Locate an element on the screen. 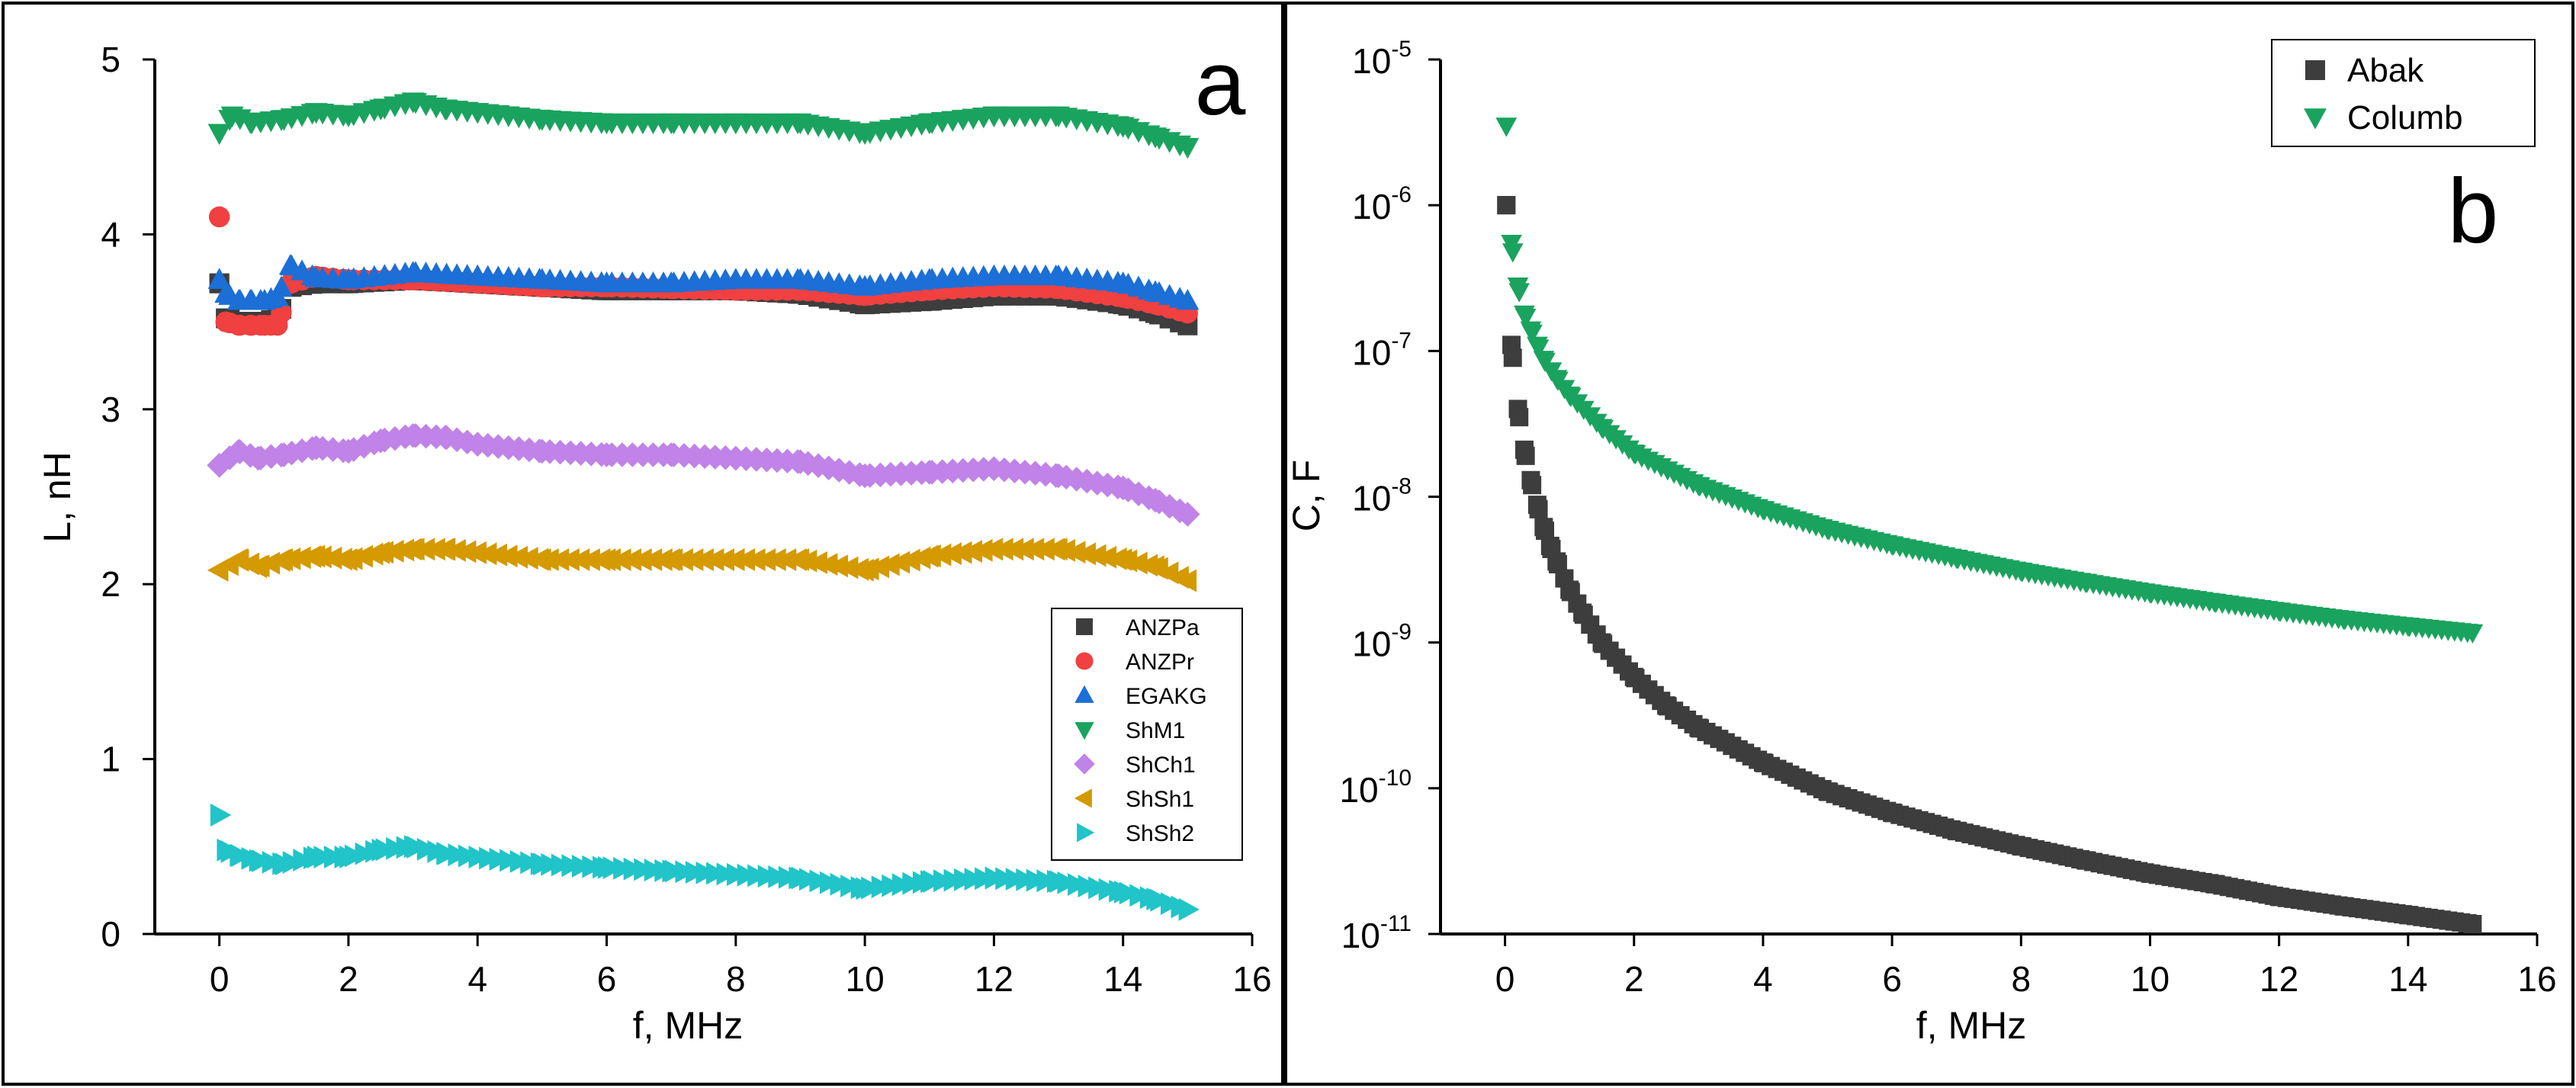 The height and width of the screenshot is (1088, 2576). legend-marker-shch1 is located at coordinates (1084, 764).